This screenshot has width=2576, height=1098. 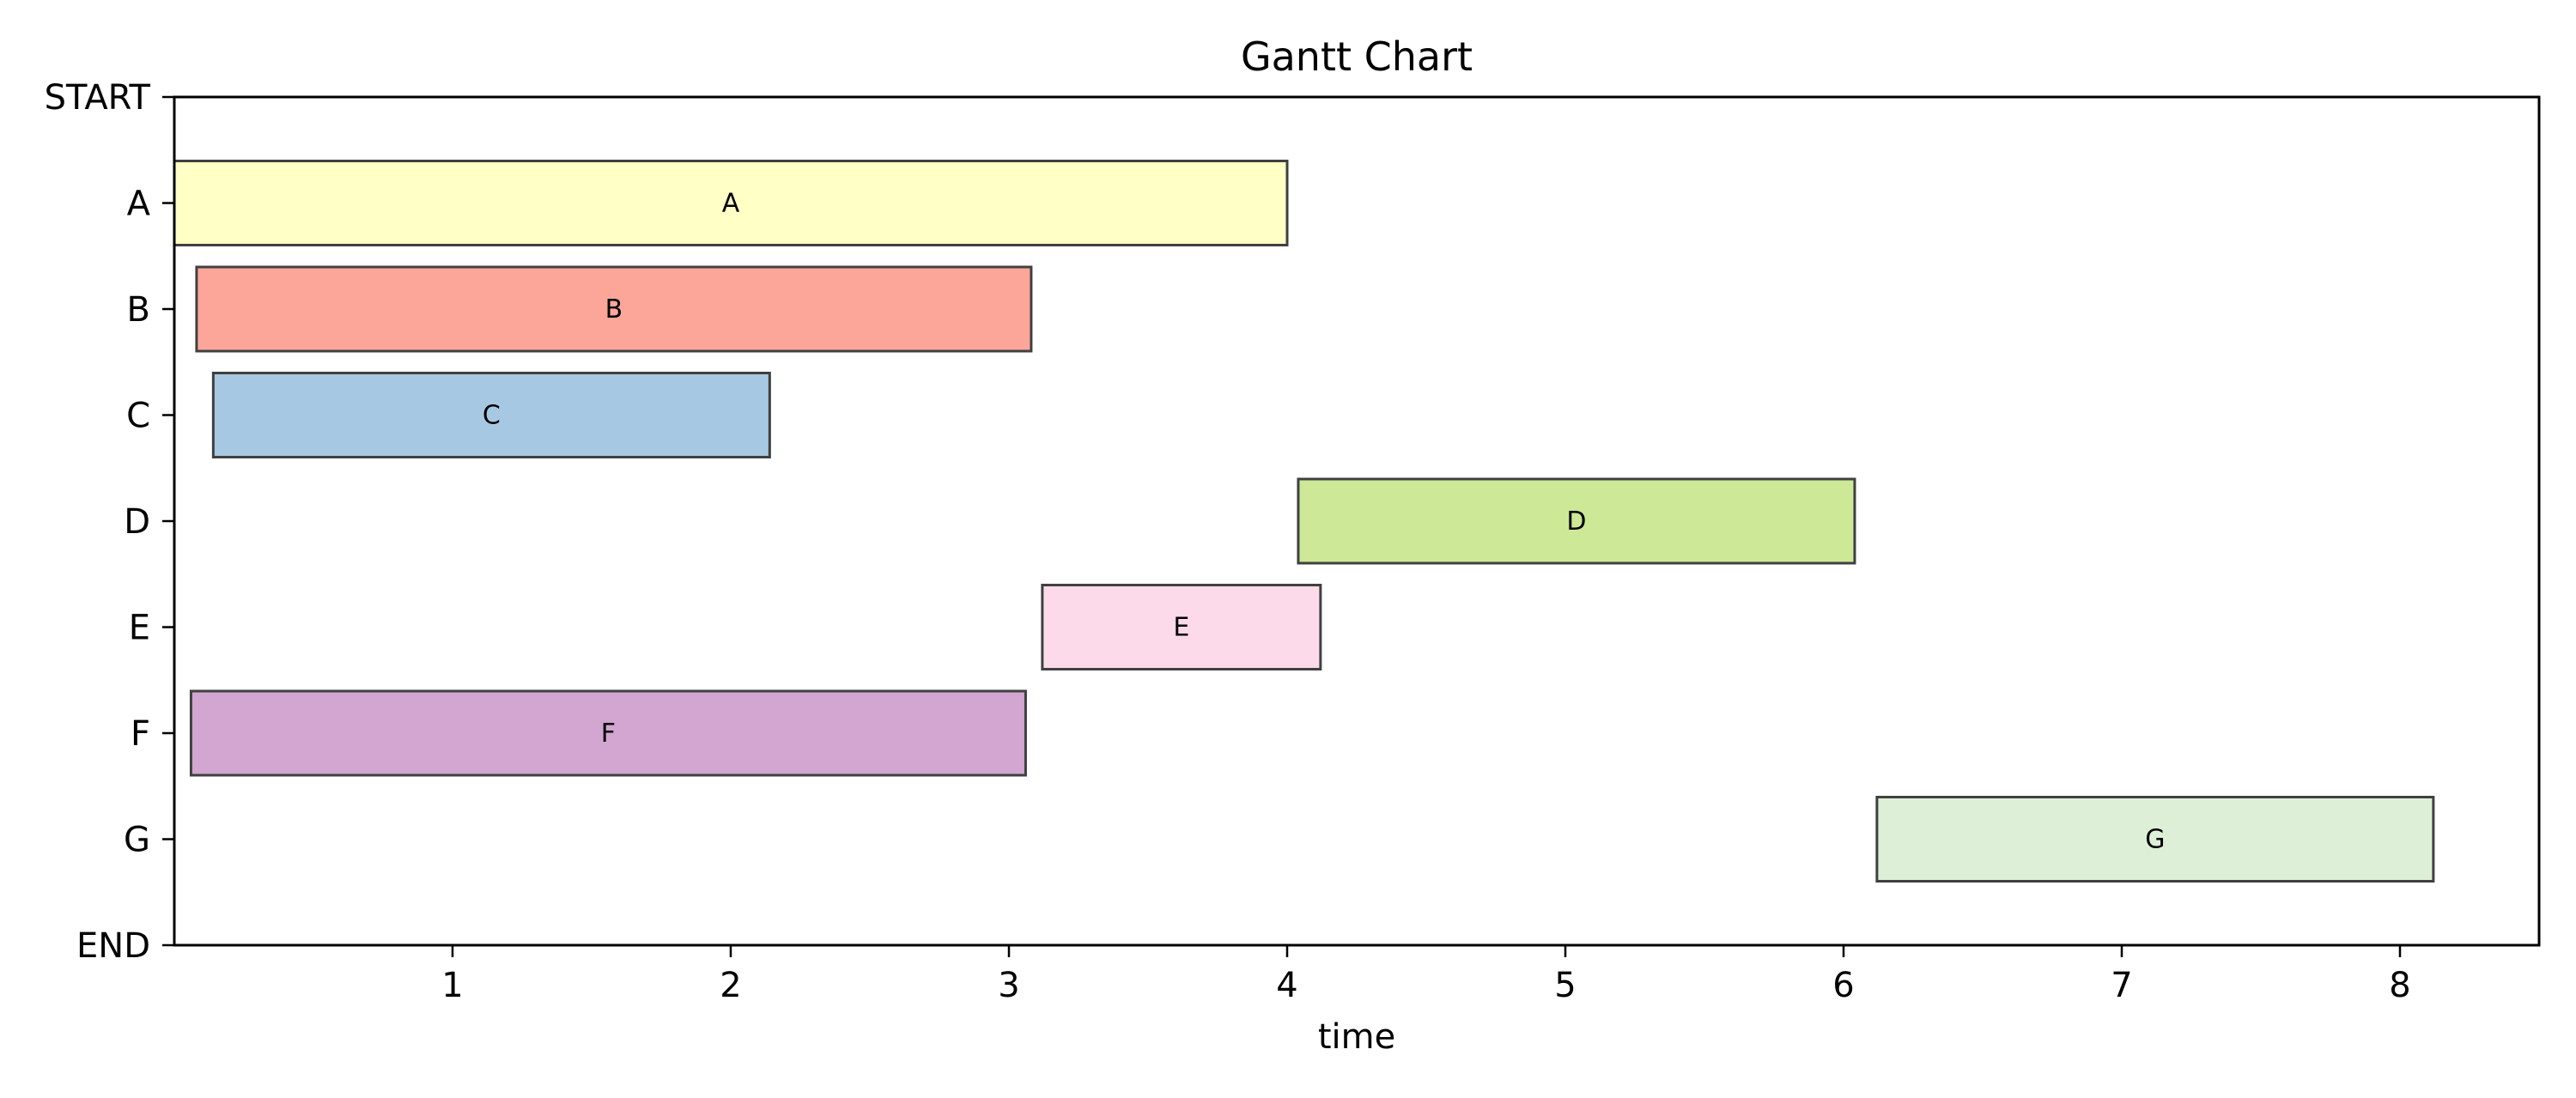 I want to click on y-tick-label-d: D, so click(x=137, y=522).